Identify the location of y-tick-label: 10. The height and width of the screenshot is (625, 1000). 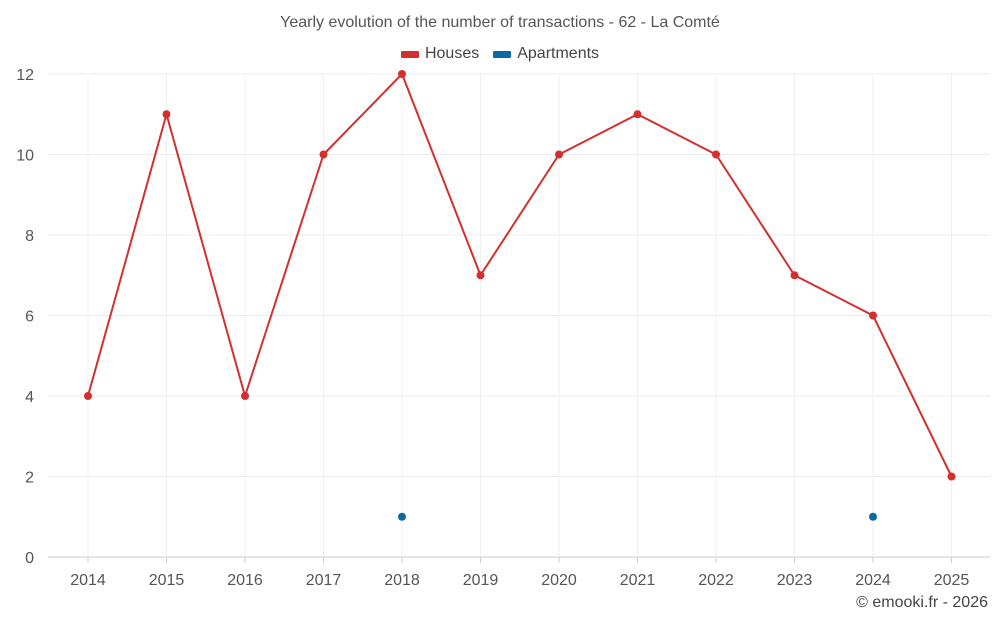
(25, 156).